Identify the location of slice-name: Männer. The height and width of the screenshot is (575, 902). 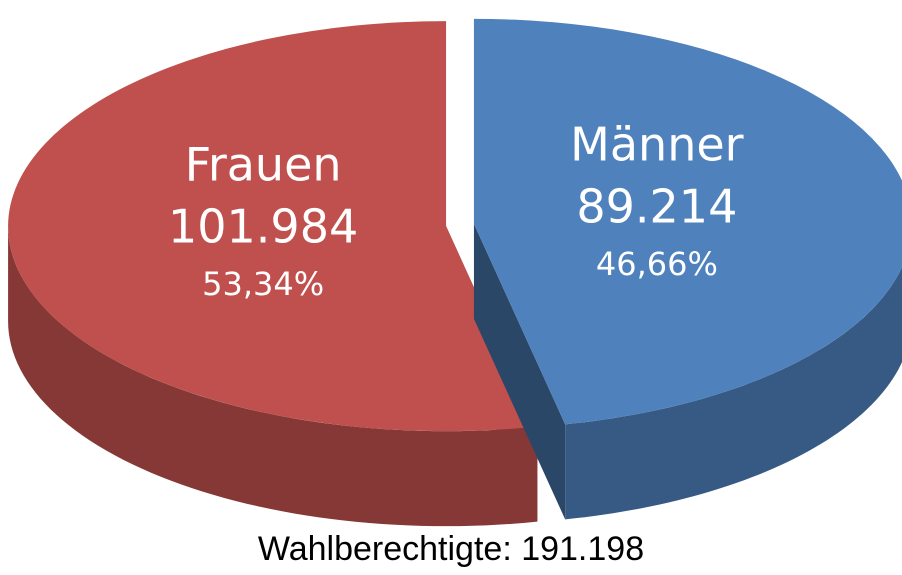
(656, 144).